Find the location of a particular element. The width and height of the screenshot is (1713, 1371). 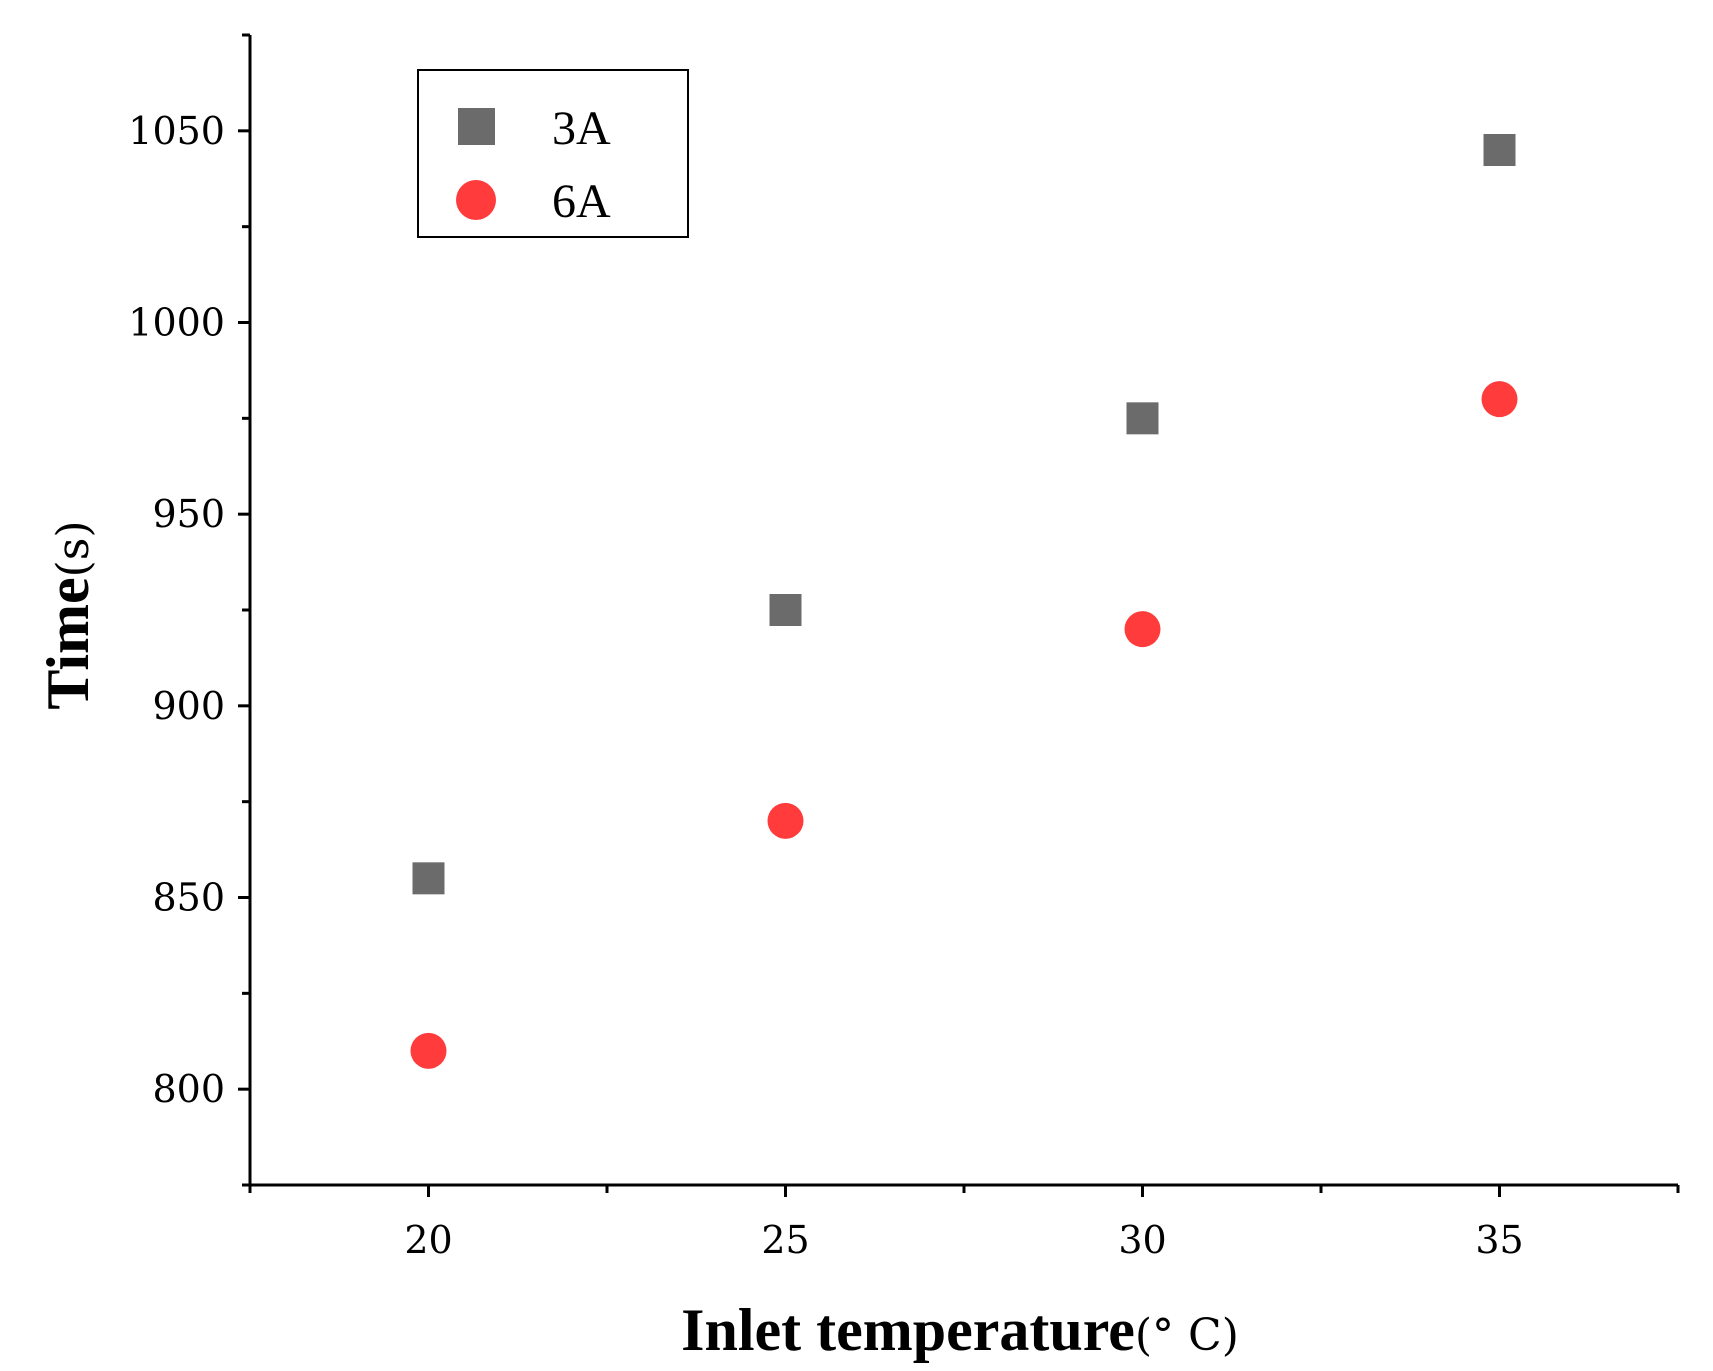

y-tick-label: 1000 is located at coordinates (176, 323).